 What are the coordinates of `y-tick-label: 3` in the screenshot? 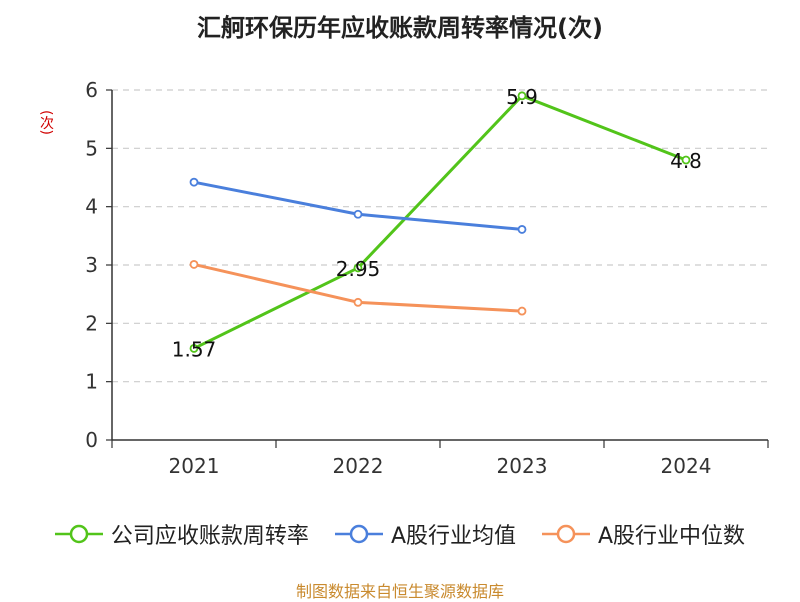 It's located at (91, 265).